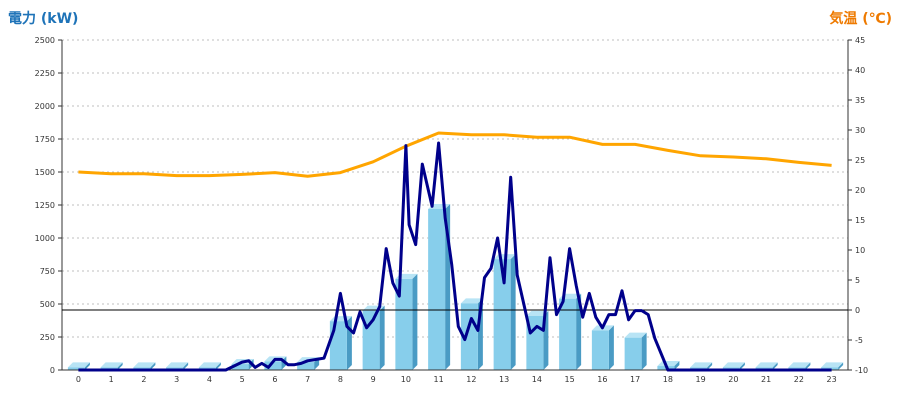  Describe the element at coordinates (860, 100) in the screenshot. I see `right-tick-label: 35` at that location.